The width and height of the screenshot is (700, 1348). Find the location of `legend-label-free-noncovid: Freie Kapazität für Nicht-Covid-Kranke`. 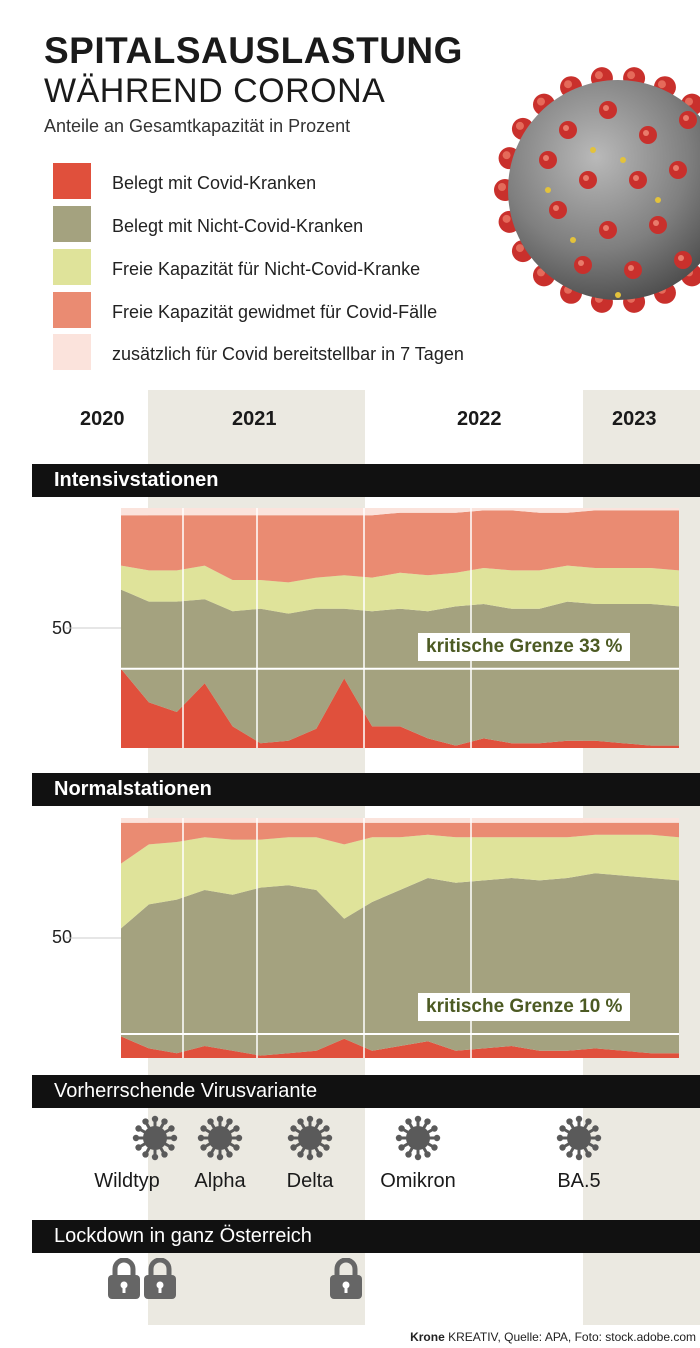

legend-label-free-noncovid: Freie Kapazität für Nicht-Covid-Kranke is located at coordinates (266, 269).